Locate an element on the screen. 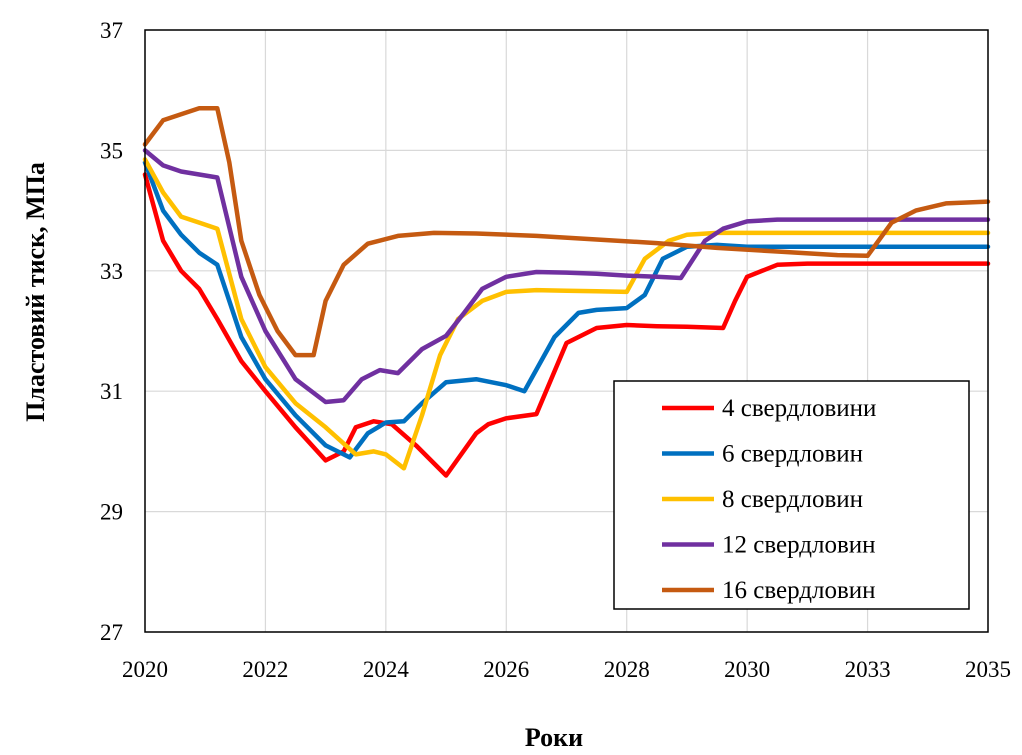 The height and width of the screenshot is (755, 1022). y-tick-label: 35 is located at coordinates (111, 150).